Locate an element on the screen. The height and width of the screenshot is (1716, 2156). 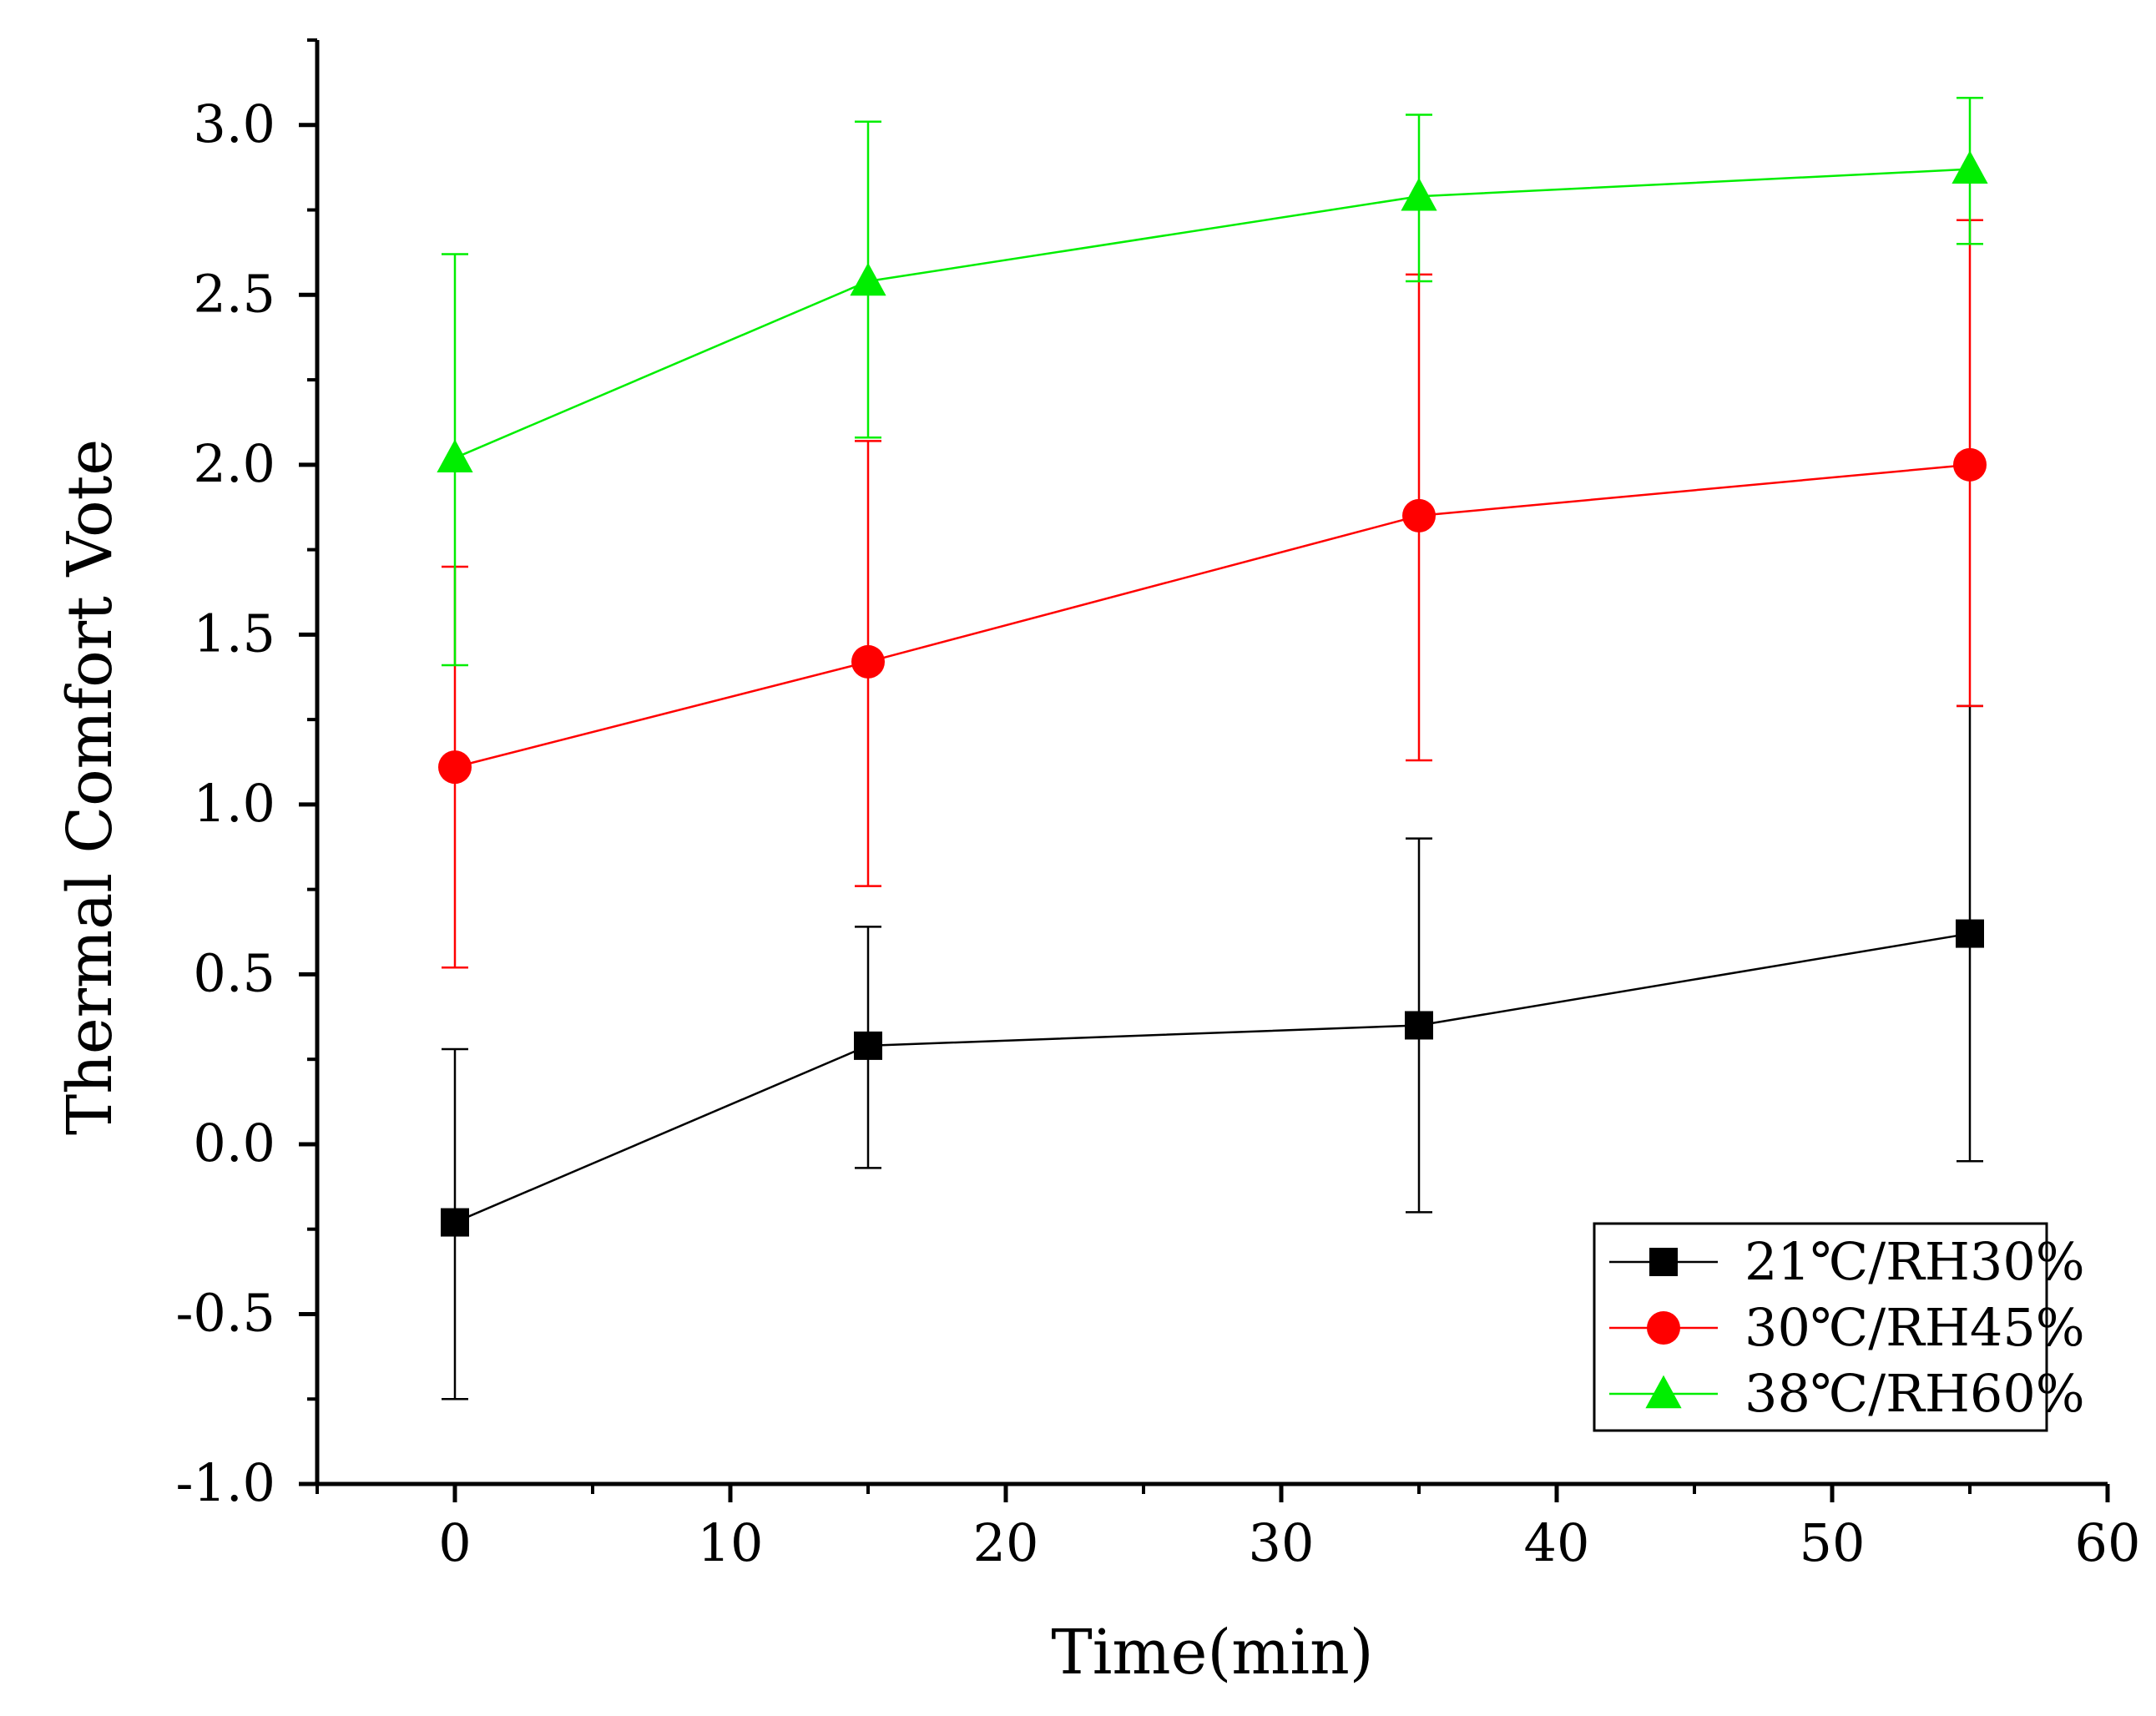
y-tick-label: 2.0 is located at coordinates (234, 463).